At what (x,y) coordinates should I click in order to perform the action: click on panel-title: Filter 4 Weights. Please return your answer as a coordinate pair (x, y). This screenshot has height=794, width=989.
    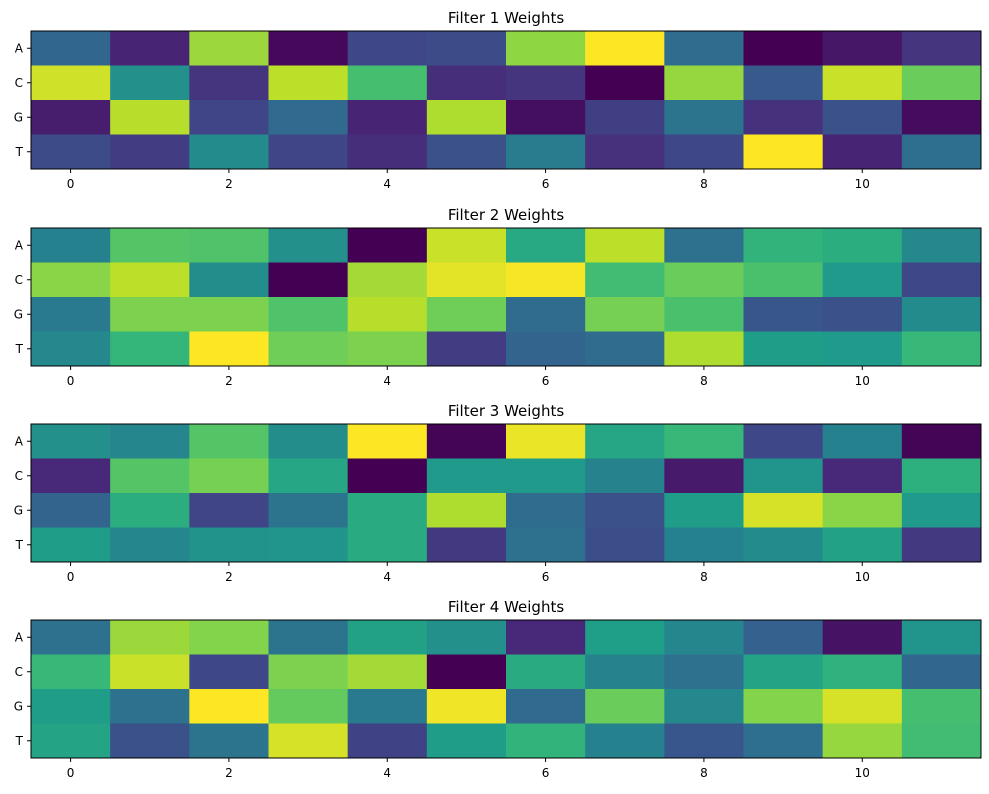
    Looking at the image, I should click on (506, 607).